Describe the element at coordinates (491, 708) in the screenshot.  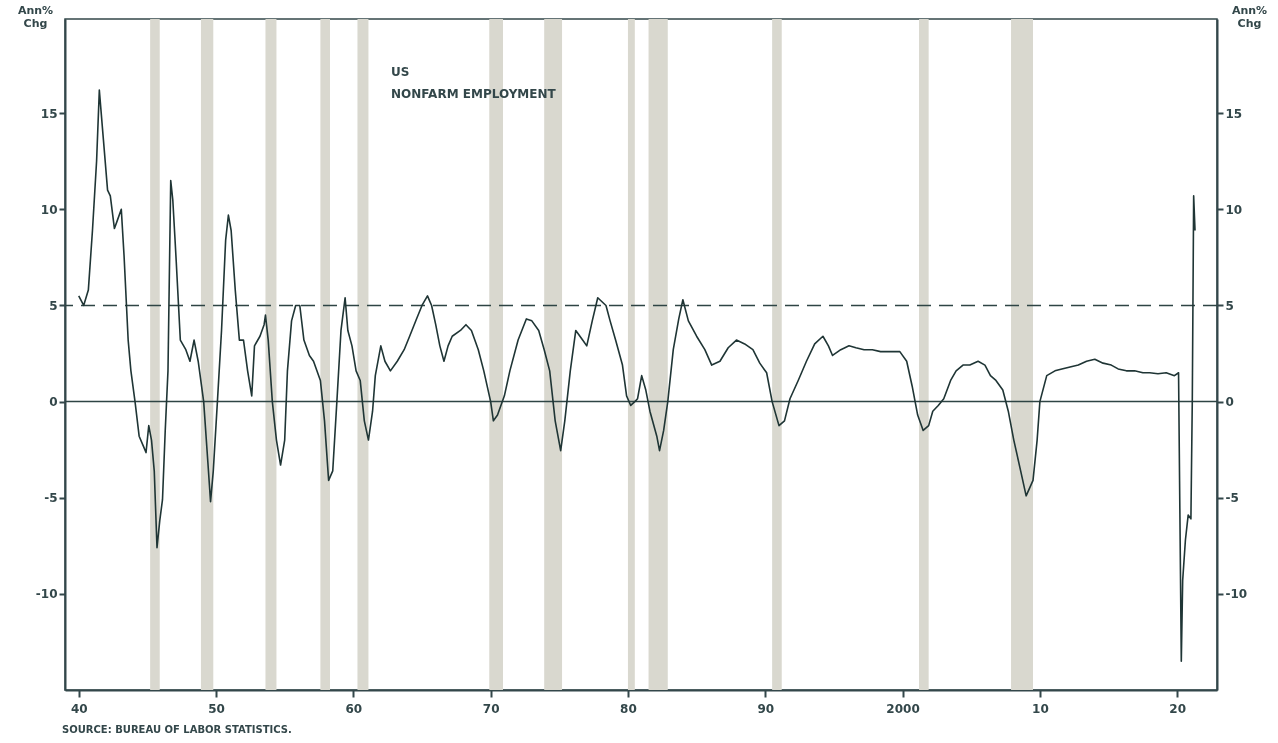
I see `x-tick-label: 70` at that location.